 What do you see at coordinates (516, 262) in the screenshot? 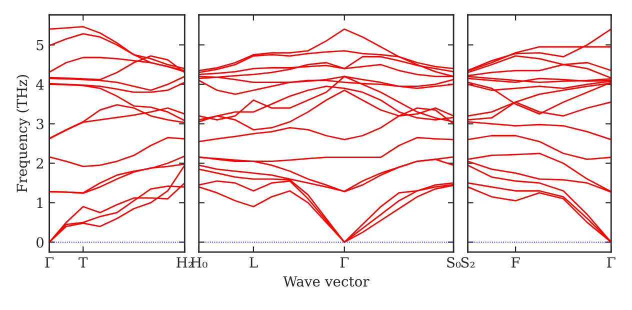
I see `x-tick-label: F` at bounding box center [516, 262].